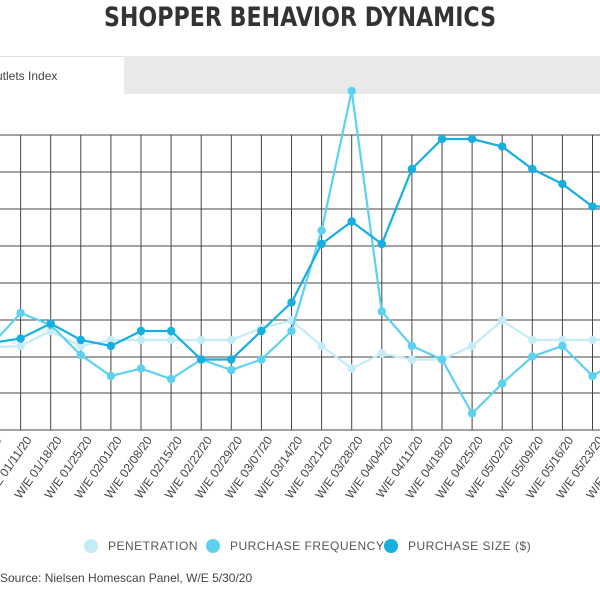 The height and width of the screenshot is (600, 600). I want to click on legend-item-purchase-frequency: PURCHASE FREQUENCY, so click(295, 546).